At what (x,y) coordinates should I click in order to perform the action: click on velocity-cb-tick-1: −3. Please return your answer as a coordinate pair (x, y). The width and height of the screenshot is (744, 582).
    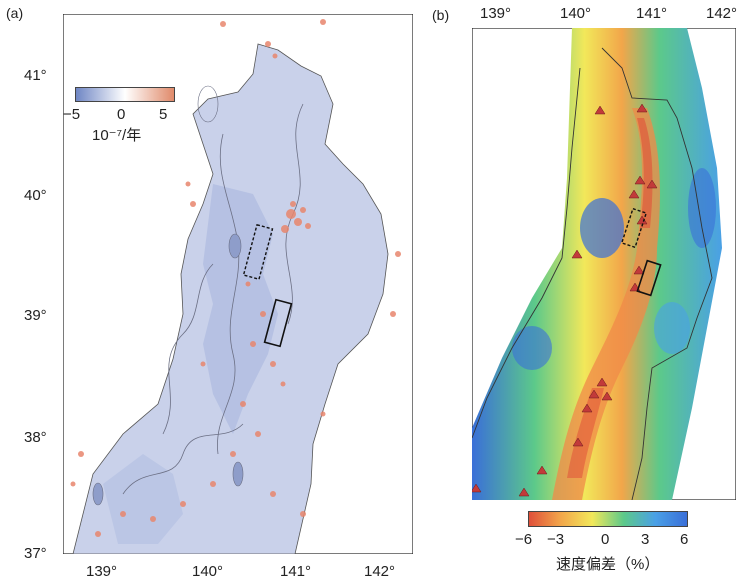
    Looking at the image, I should click on (556, 539).